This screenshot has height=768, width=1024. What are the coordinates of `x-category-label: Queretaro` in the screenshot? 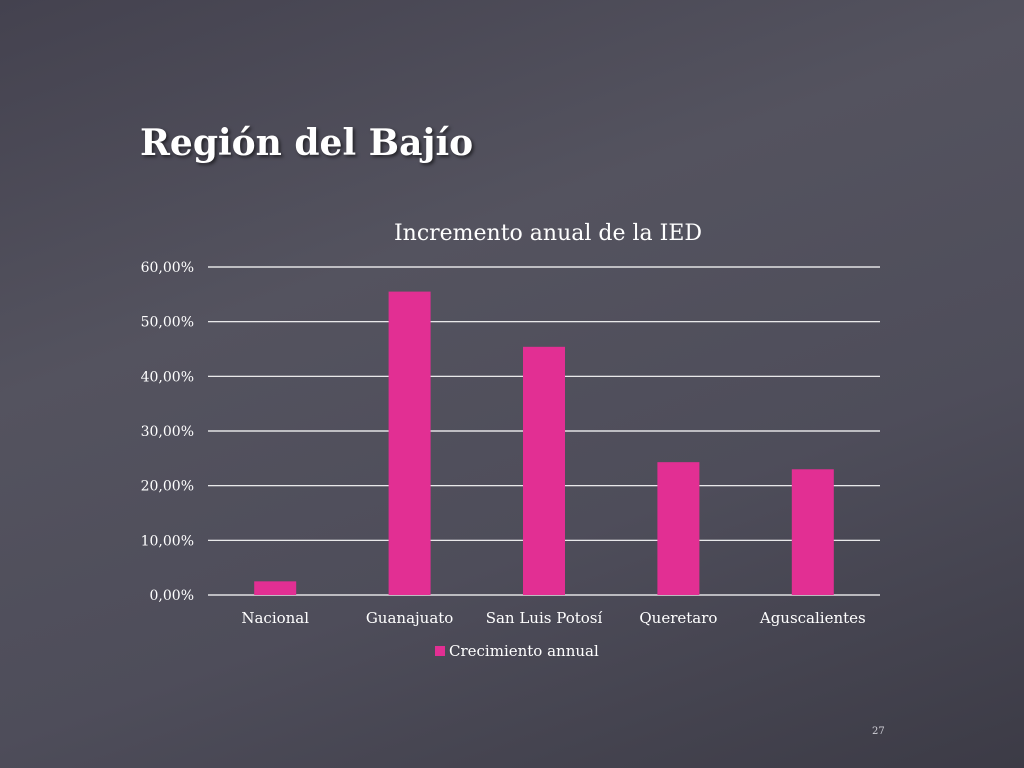 It's located at (678, 618).